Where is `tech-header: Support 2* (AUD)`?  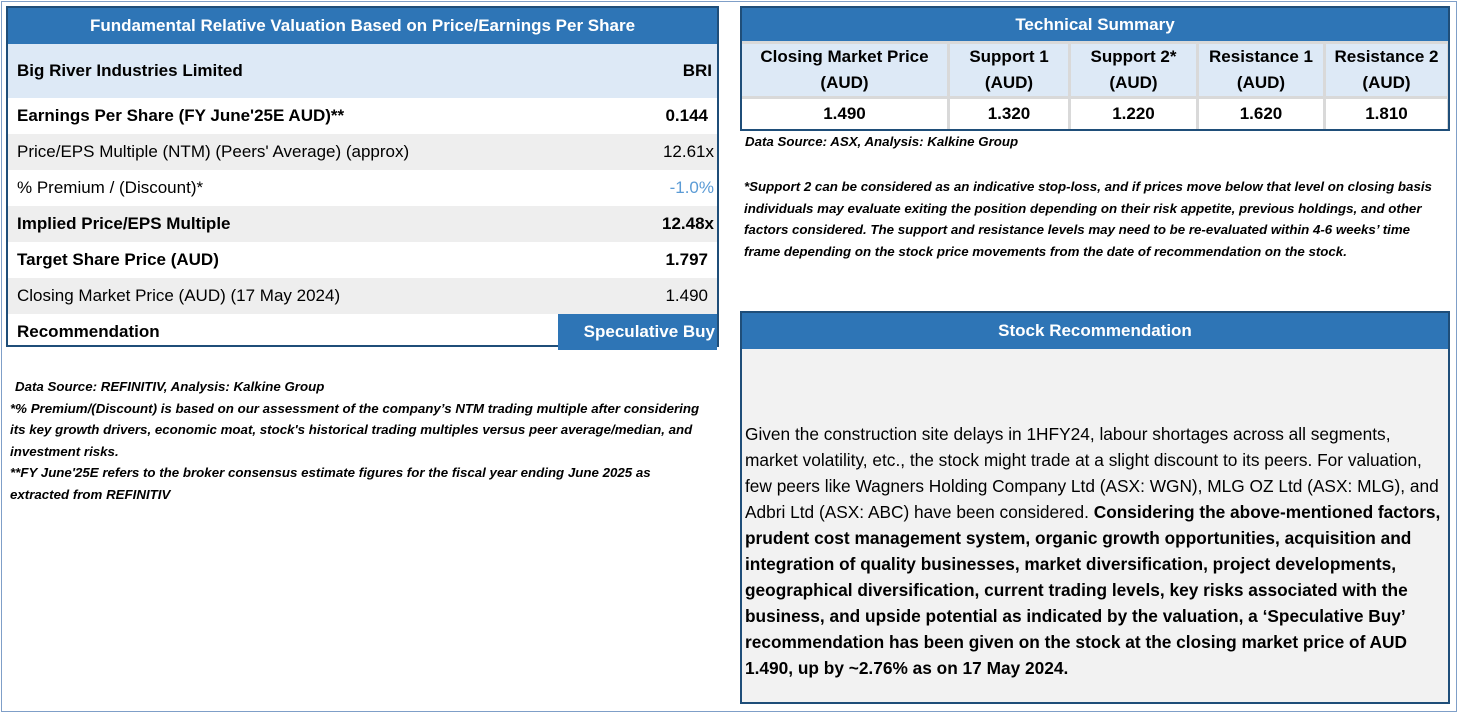 tech-header: Support 2* (AUD) is located at coordinates (1133, 70).